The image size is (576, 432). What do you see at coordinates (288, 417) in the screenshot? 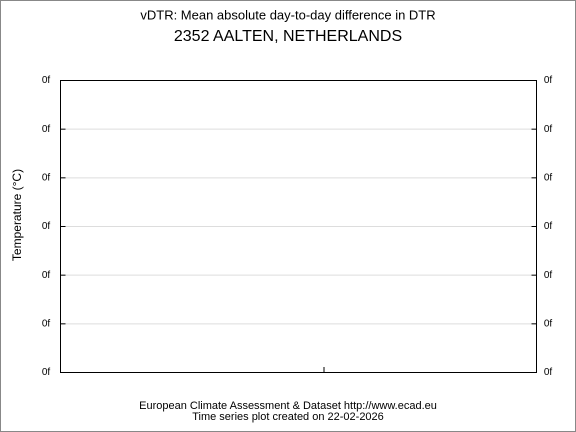
I see `footer-line: Time series plot created on 22-02-2026` at bounding box center [288, 417].